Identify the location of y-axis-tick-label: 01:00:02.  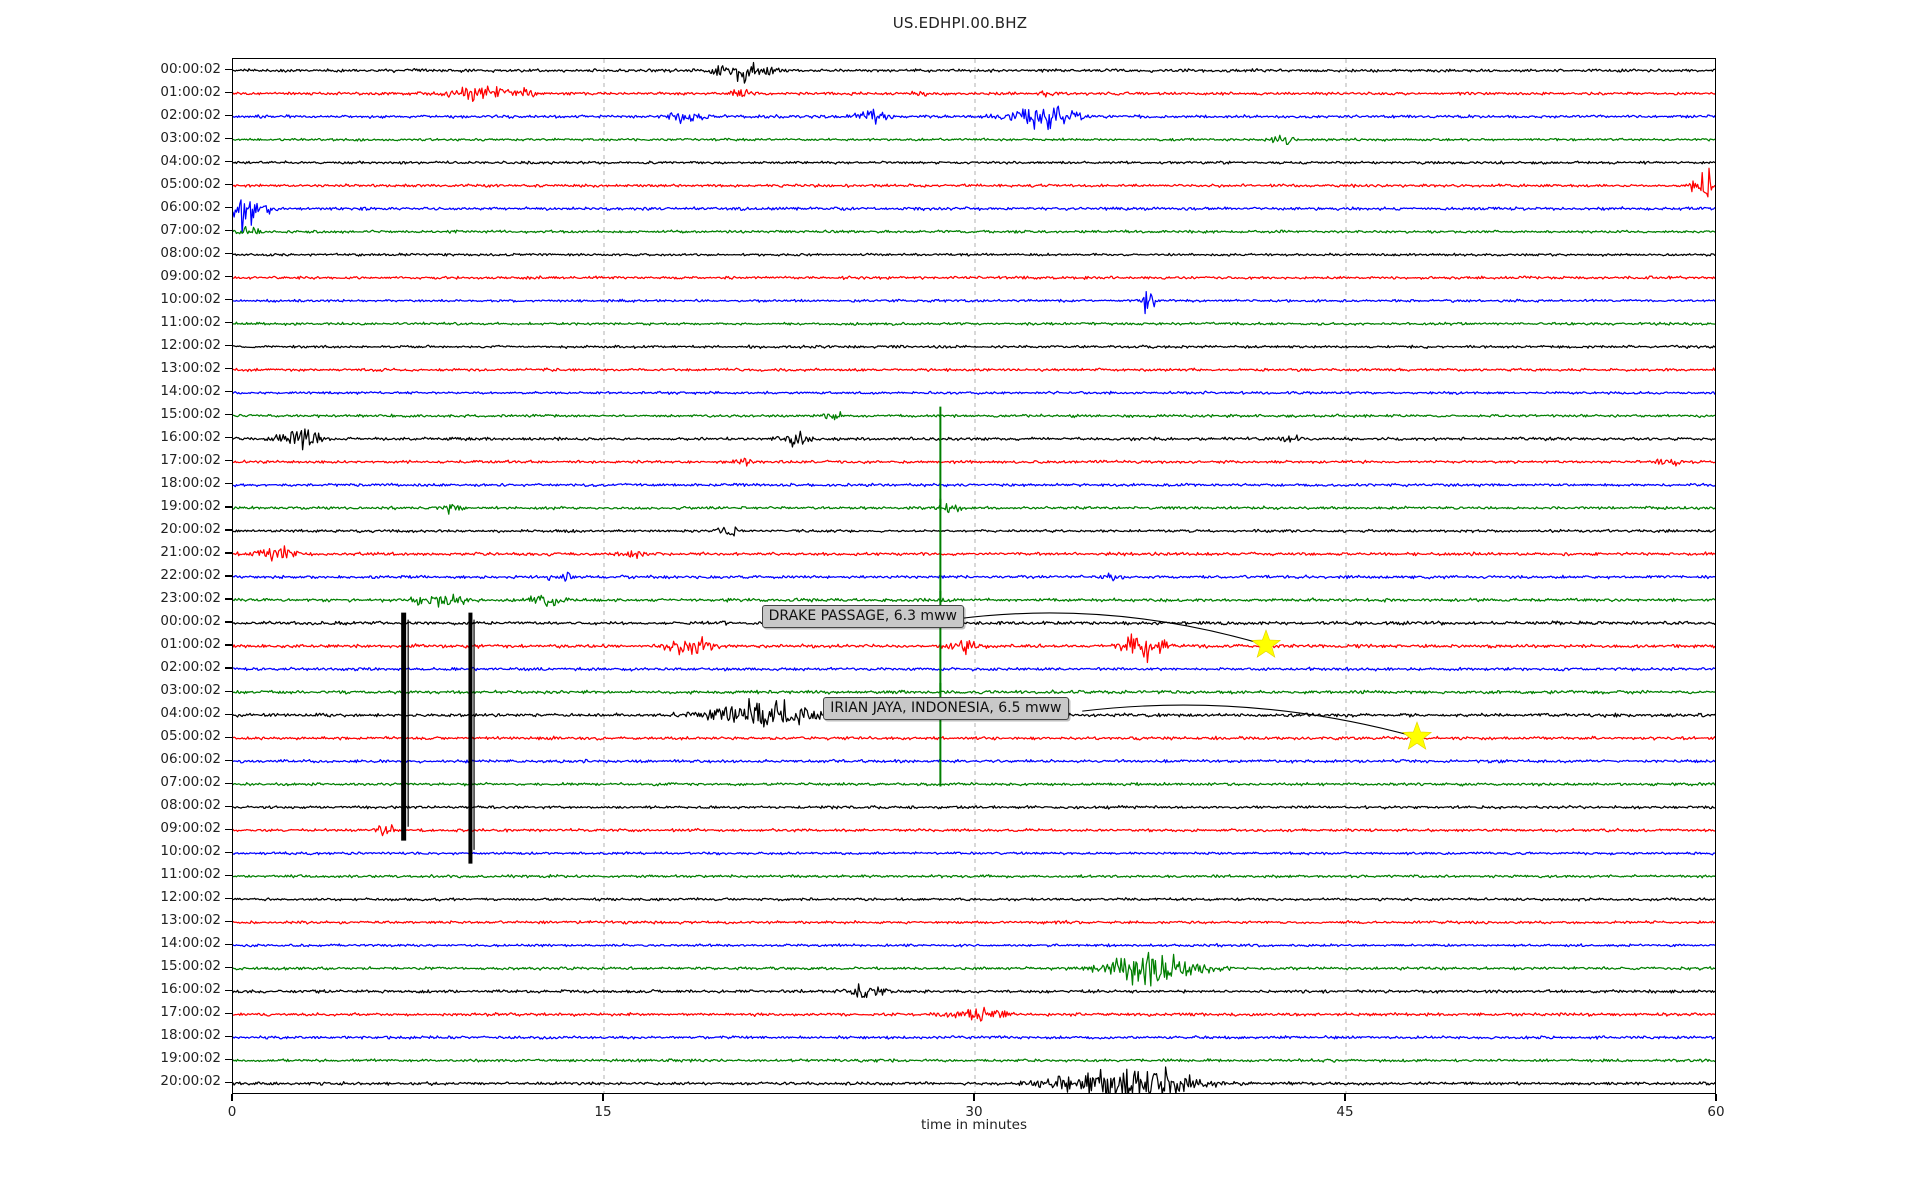
(190, 644).